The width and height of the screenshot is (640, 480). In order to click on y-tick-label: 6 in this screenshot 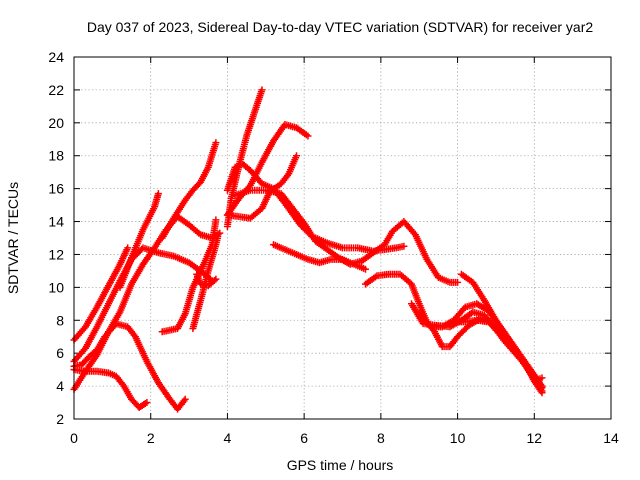, I will do `click(60, 353)`.